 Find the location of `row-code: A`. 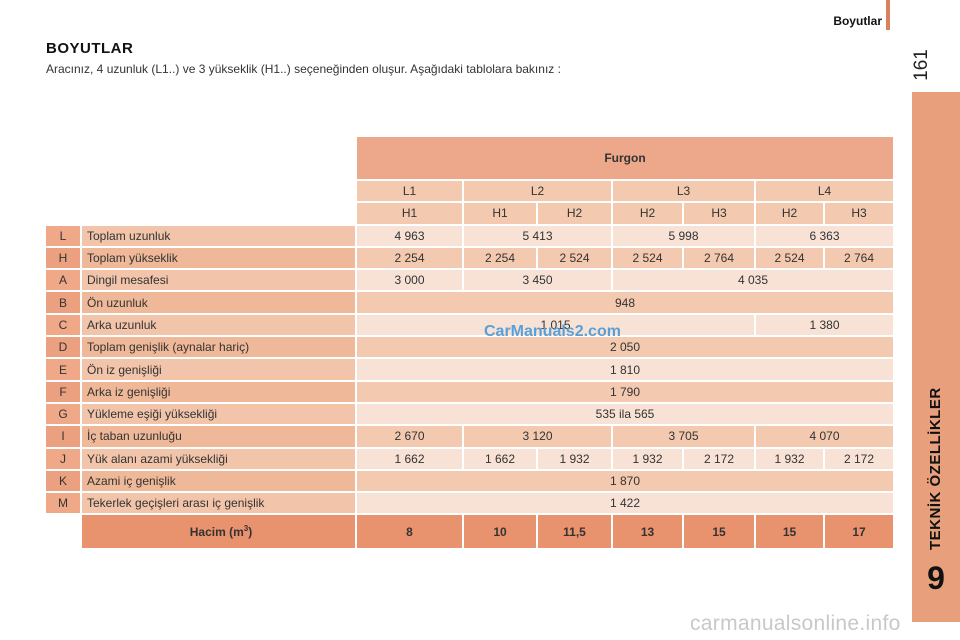

row-code: A is located at coordinates (63, 280).